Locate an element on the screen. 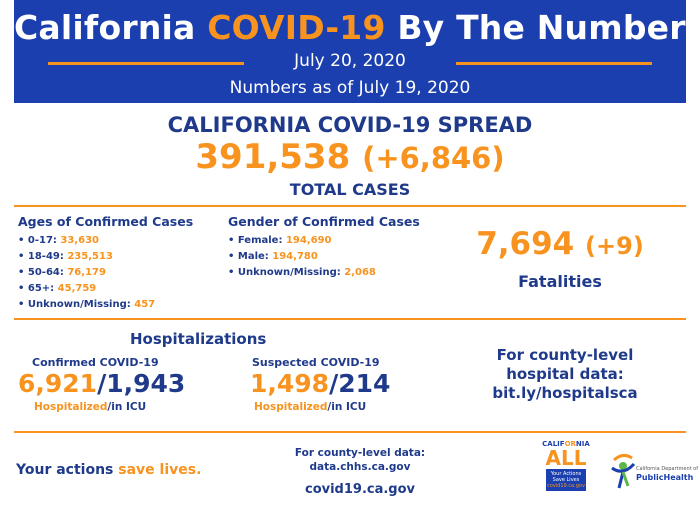 This screenshot has height=507, width=700. page-title: California COVID-19 By The Numbers is located at coordinates (357, 27).